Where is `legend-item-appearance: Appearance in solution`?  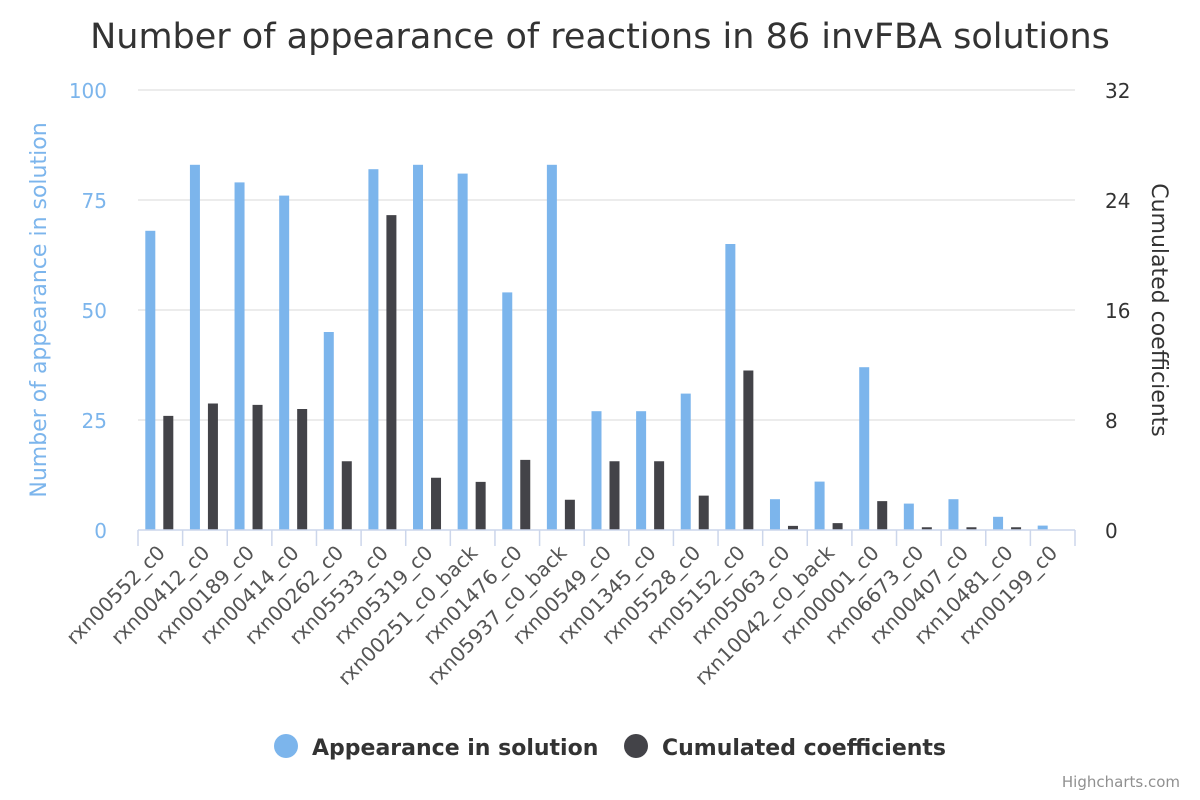 legend-item-appearance: Appearance in solution is located at coordinates (436, 747).